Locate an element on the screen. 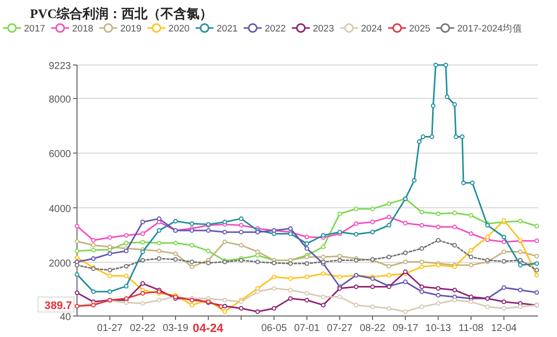  x-tick-label: 10-13 is located at coordinates (438, 328).